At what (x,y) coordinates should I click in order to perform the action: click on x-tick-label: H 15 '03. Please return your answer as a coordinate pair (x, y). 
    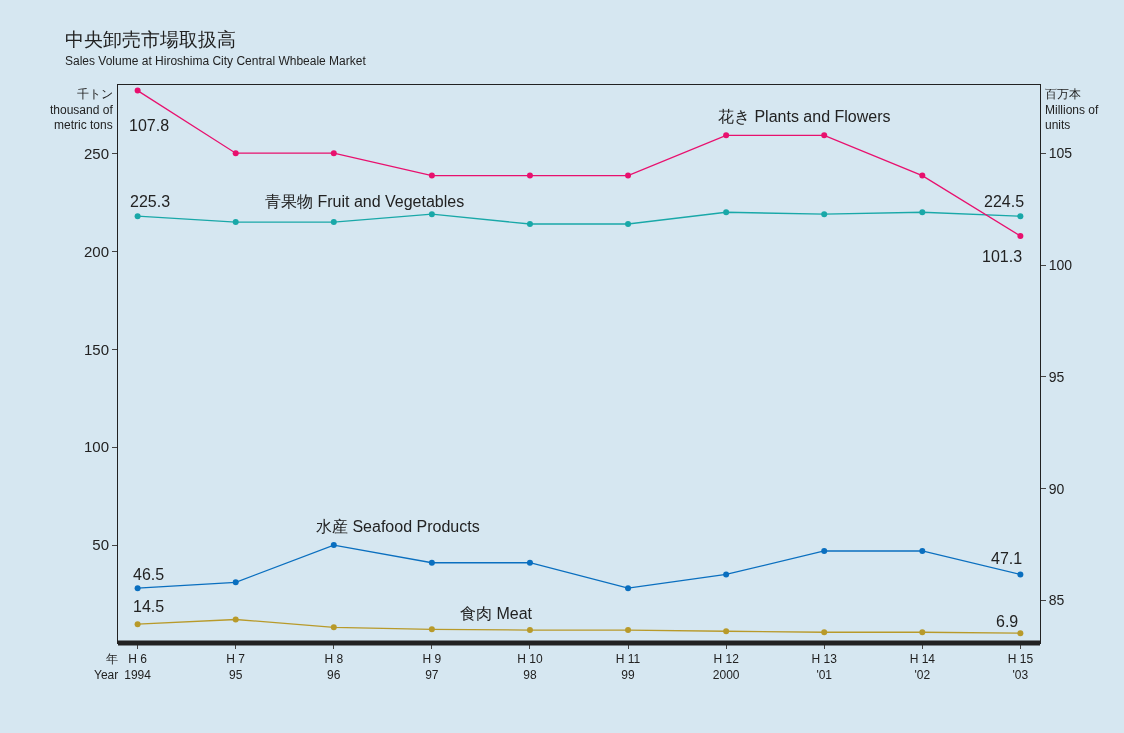
    Looking at the image, I should click on (1020, 667).